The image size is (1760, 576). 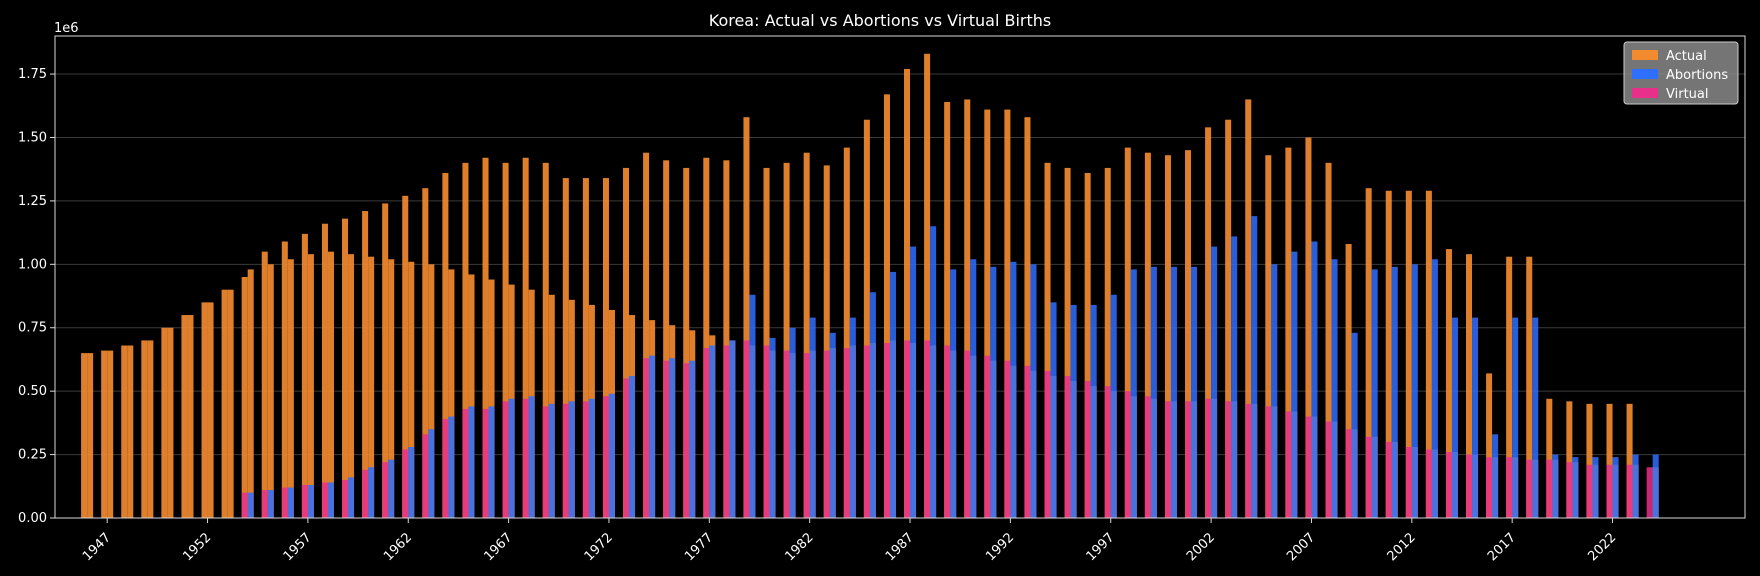 What do you see at coordinates (32, 137) in the screenshot?
I see `y-tick-label: 1.50` at bounding box center [32, 137].